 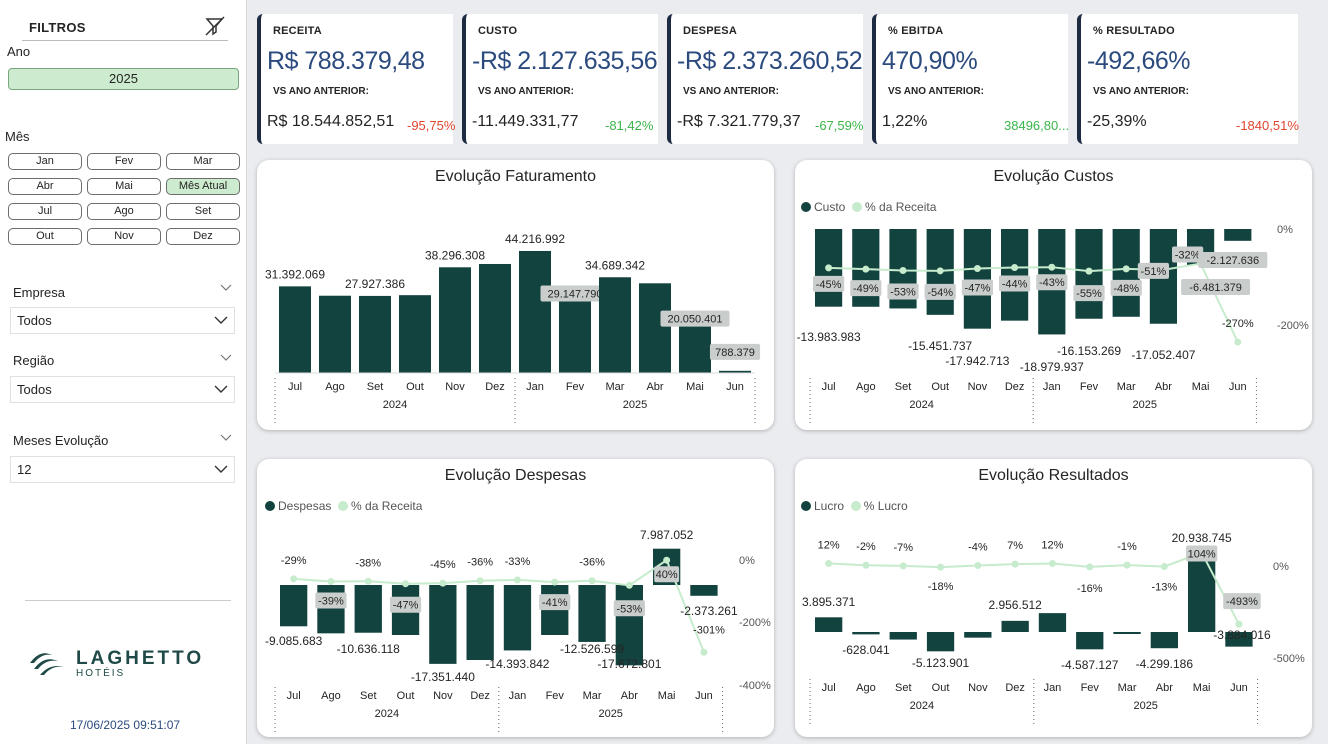 I want to click on chart-title: Evolução Resultados, so click(x=1053, y=475).